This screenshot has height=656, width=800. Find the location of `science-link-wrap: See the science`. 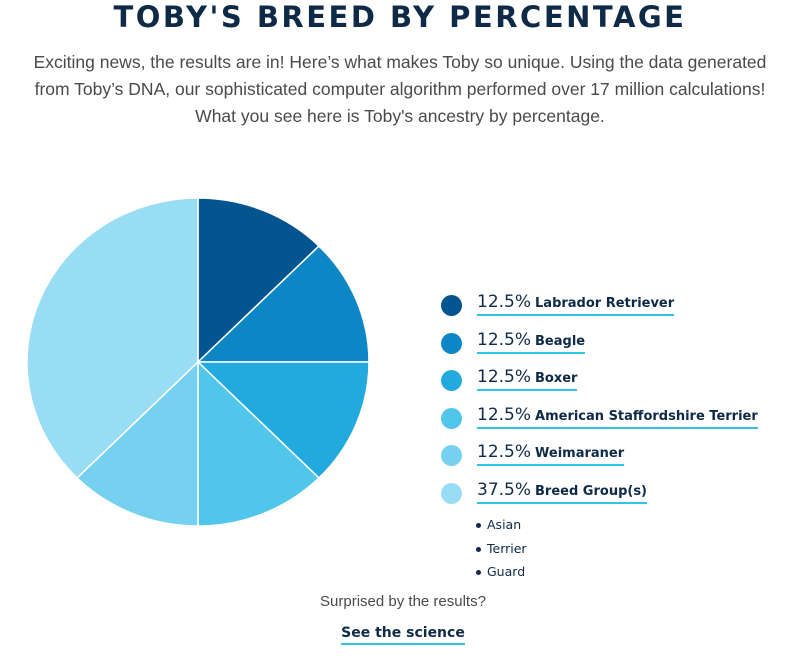

science-link-wrap: See the science is located at coordinates (400, 633).